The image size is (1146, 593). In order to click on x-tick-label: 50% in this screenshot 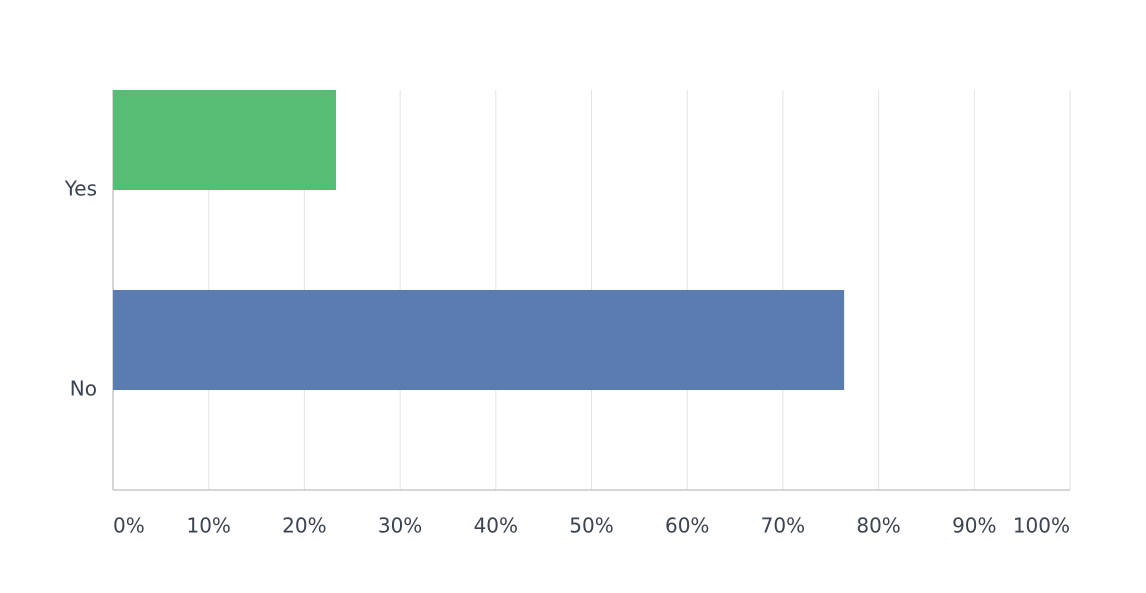, I will do `click(591, 526)`.